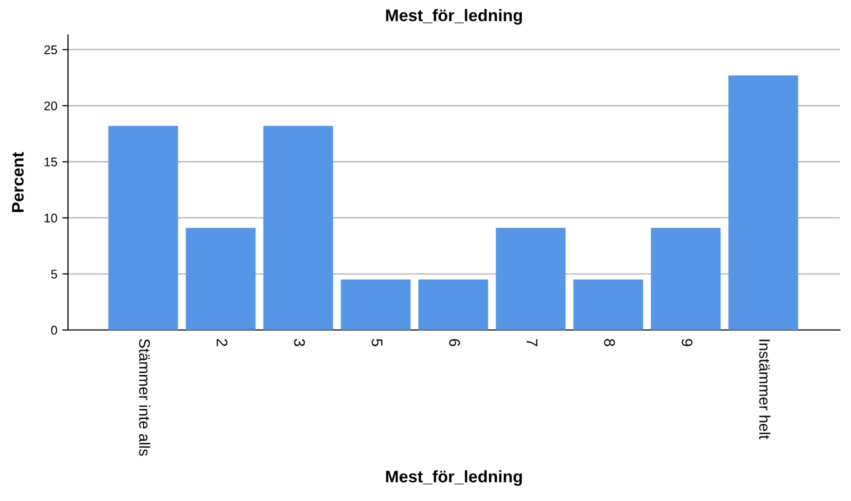  What do you see at coordinates (51, 218) in the screenshot?
I see `y-tick-label: 10` at bounding box center [51, 218].